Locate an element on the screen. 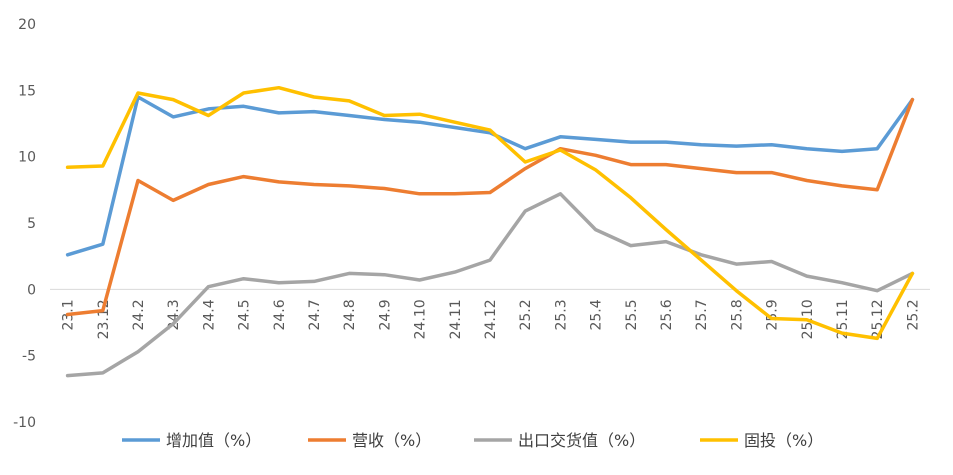  y-tick-label: 20 is located at coordinates (27, 25).